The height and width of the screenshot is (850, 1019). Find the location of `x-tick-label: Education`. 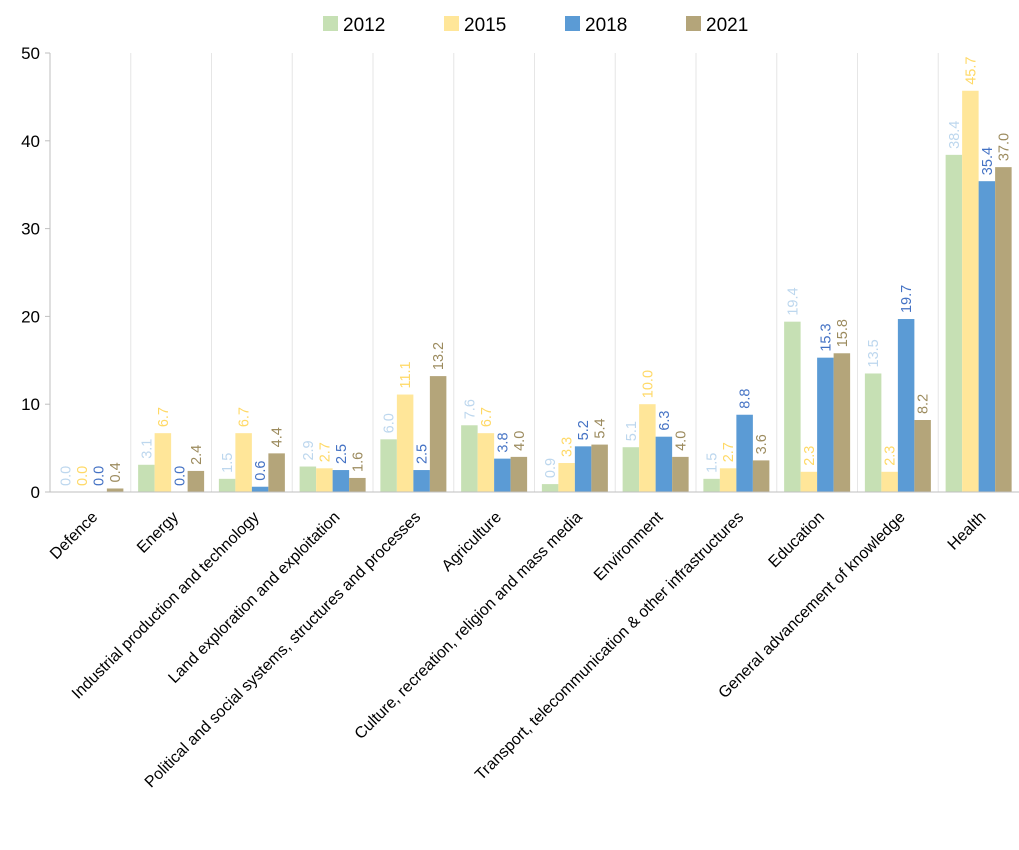

x-tick-label: Education is located at coordinates (797, 540).